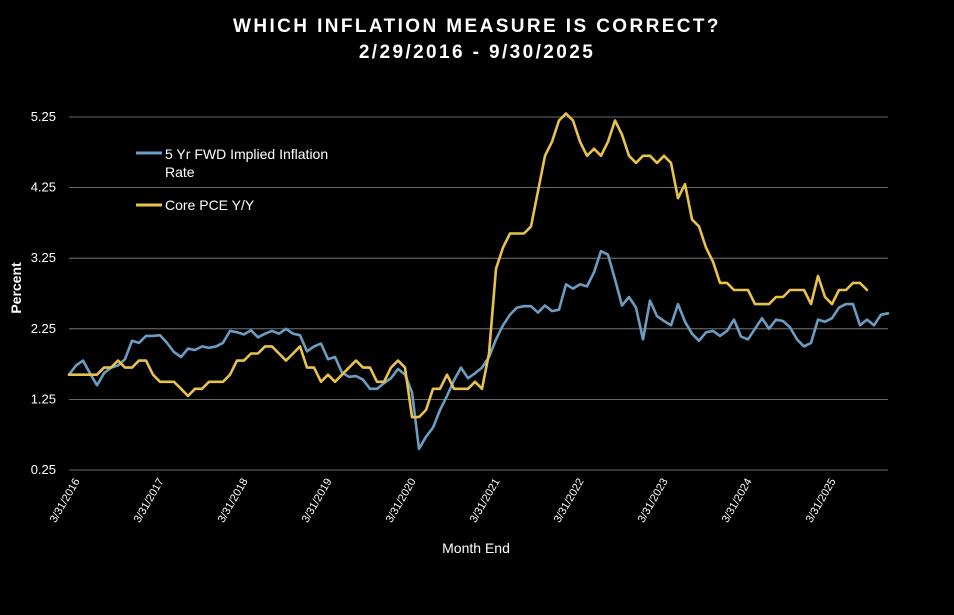 The height and width of the screenshot is (615, 954). I want to click on x-tick-label: 3/31/2021, so click(485, 501).